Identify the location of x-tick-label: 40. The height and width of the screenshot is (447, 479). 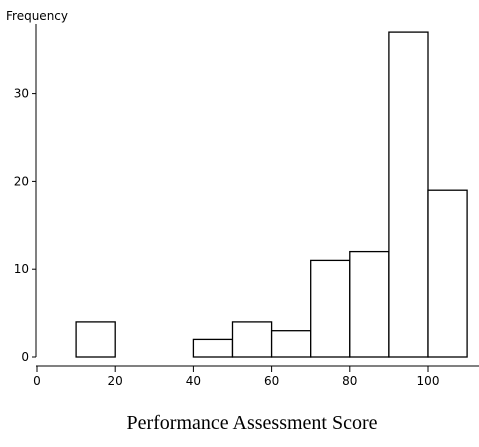
(193, 381).